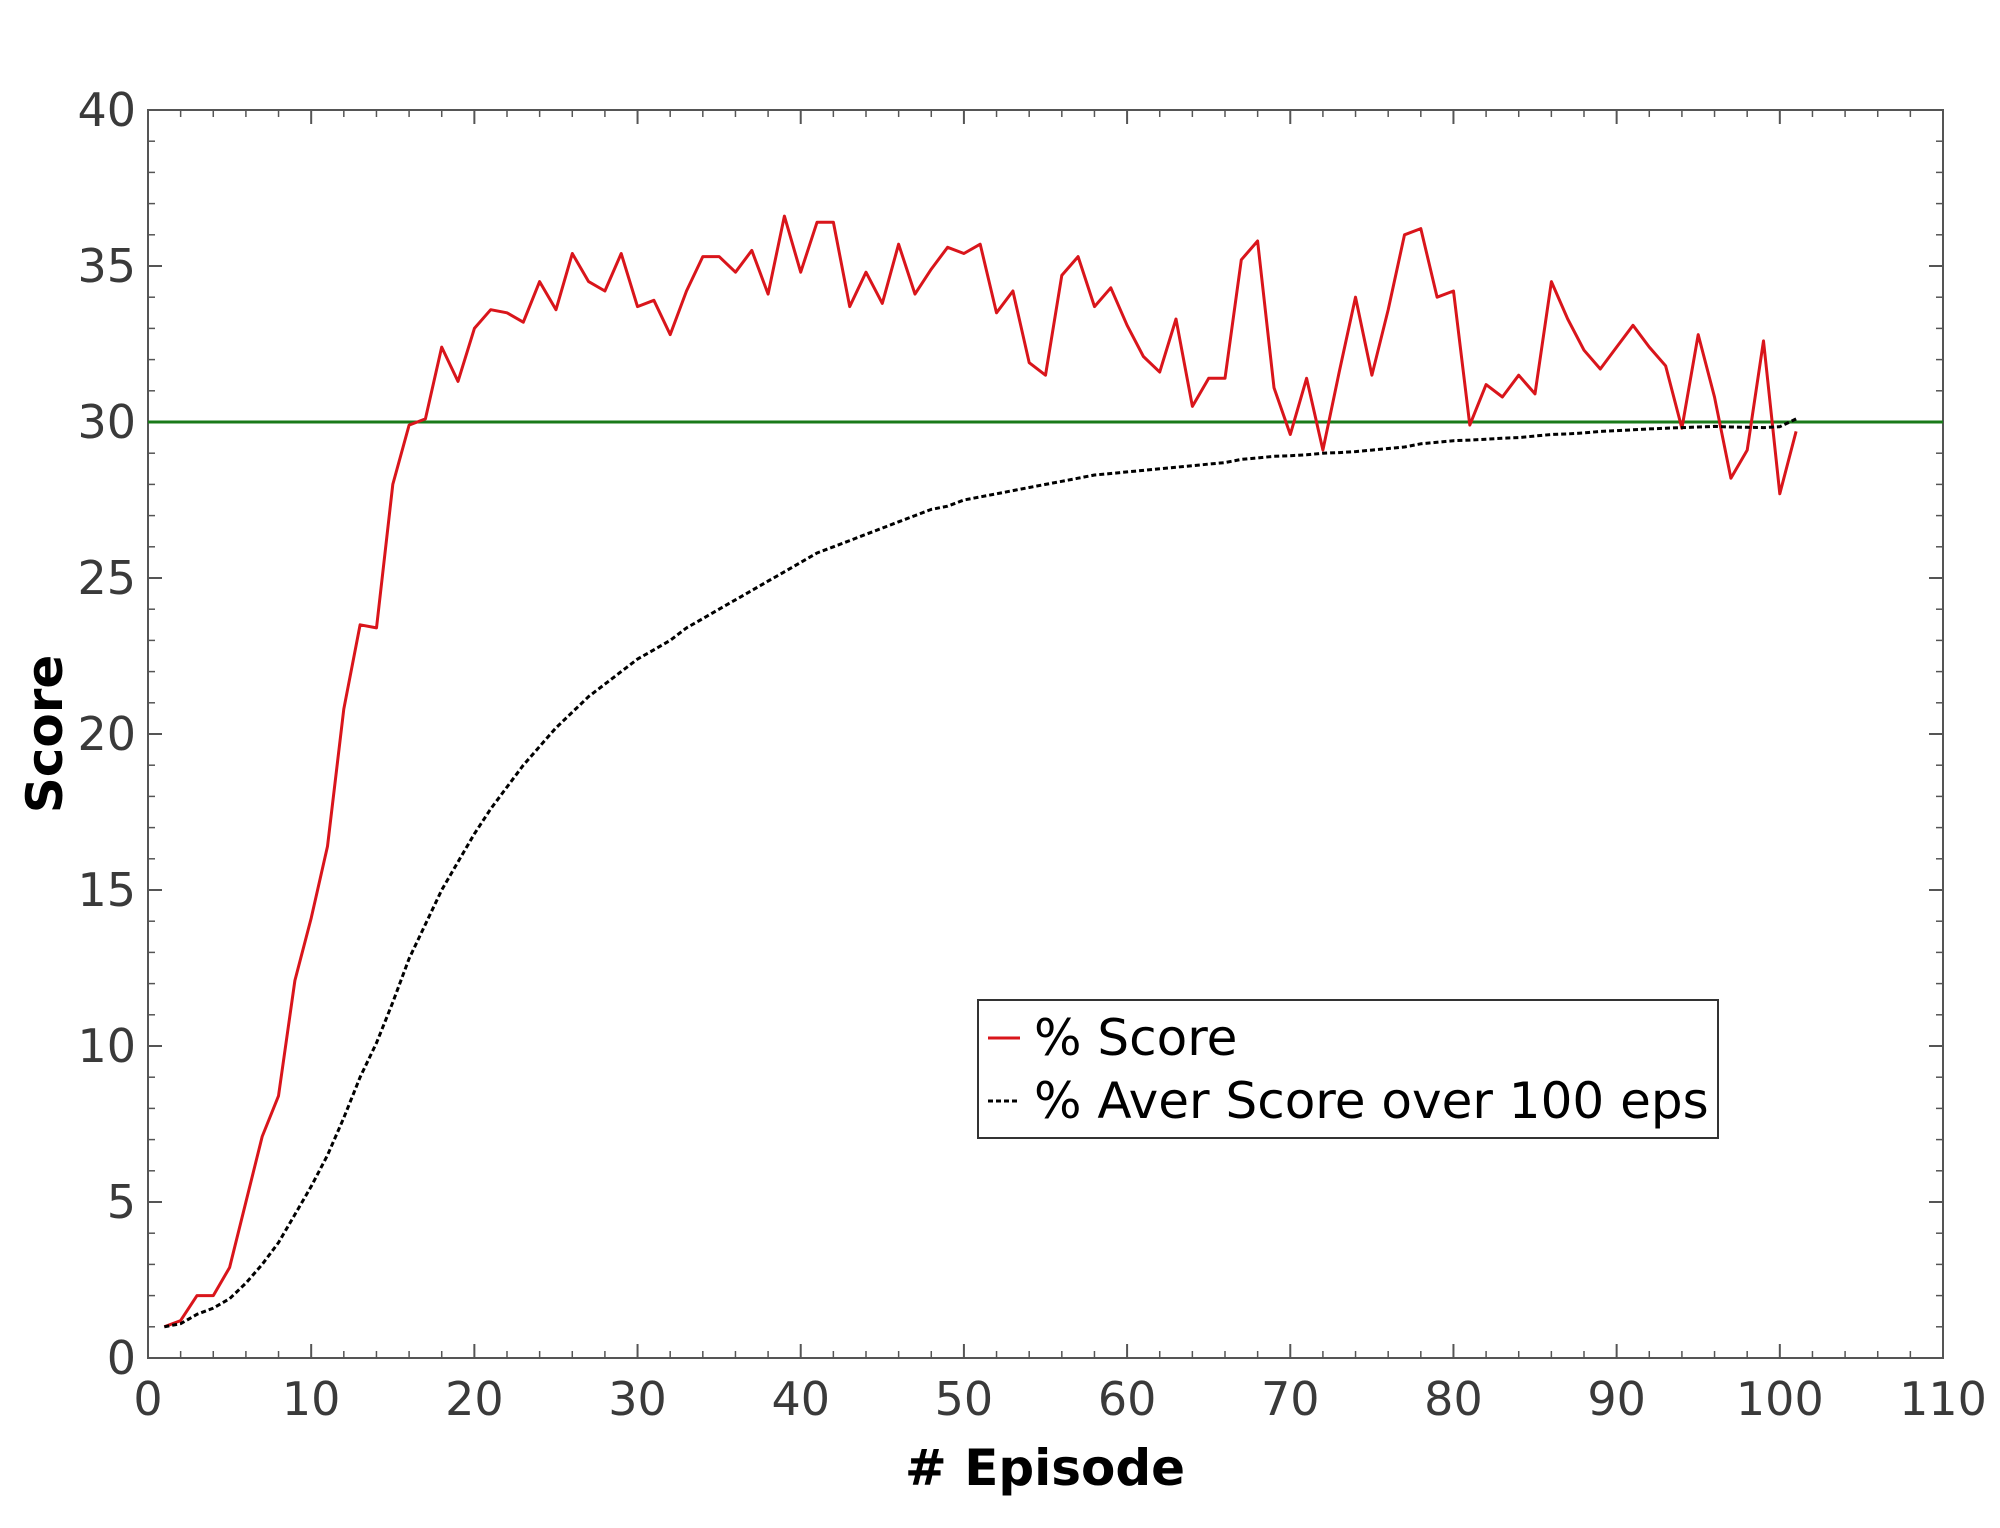 This screenshot has width=2000, height=1528. What do you see at coordinates (106, 266) in the screenshot?
I see `y-tick-label: 35` at bounding box center [106, 266].